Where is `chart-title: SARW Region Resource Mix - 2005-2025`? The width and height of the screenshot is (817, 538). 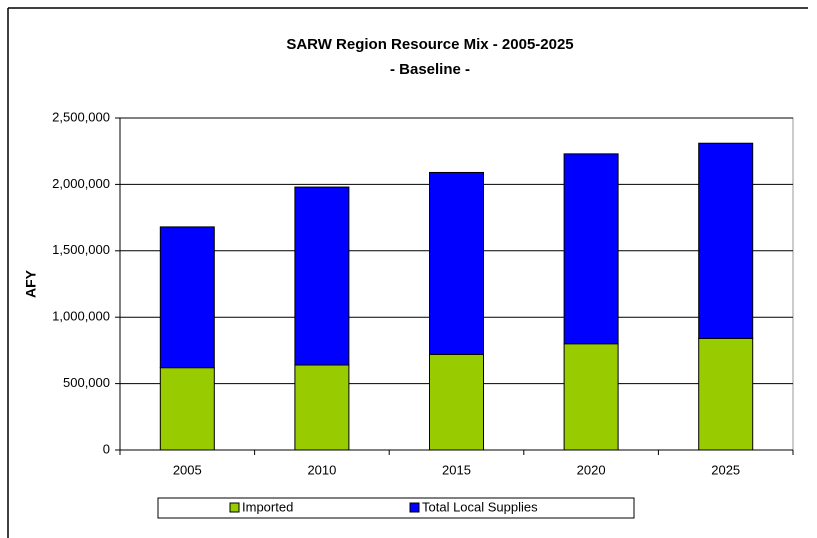 chart-title: SARW Region Resource Mix - 2005-2025 is located at coordinates (429, 44).